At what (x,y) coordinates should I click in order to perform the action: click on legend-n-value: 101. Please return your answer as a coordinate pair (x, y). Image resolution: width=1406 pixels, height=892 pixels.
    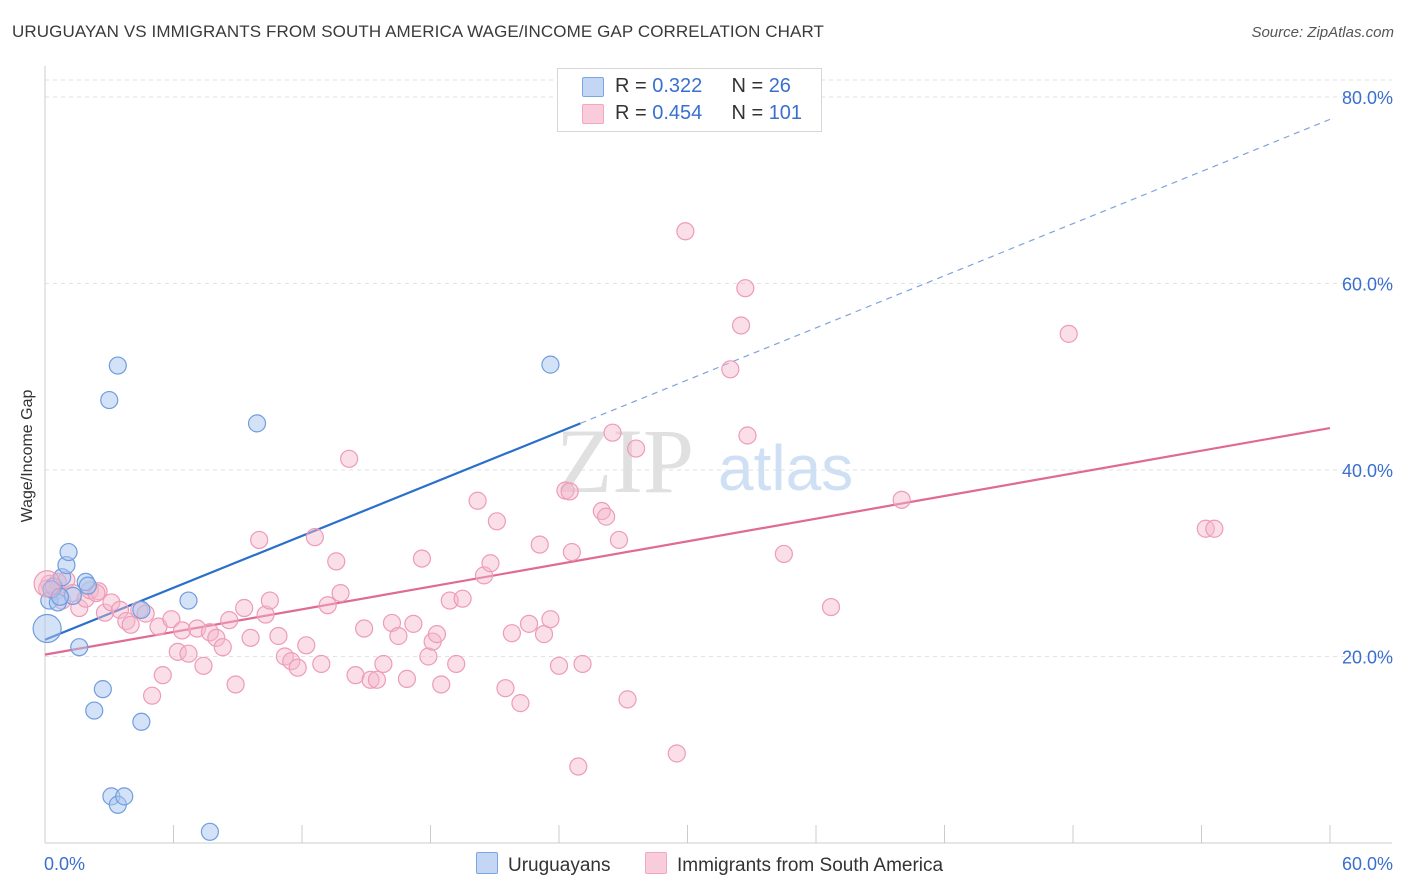
    Looking at the image, I should click on (785, 113).